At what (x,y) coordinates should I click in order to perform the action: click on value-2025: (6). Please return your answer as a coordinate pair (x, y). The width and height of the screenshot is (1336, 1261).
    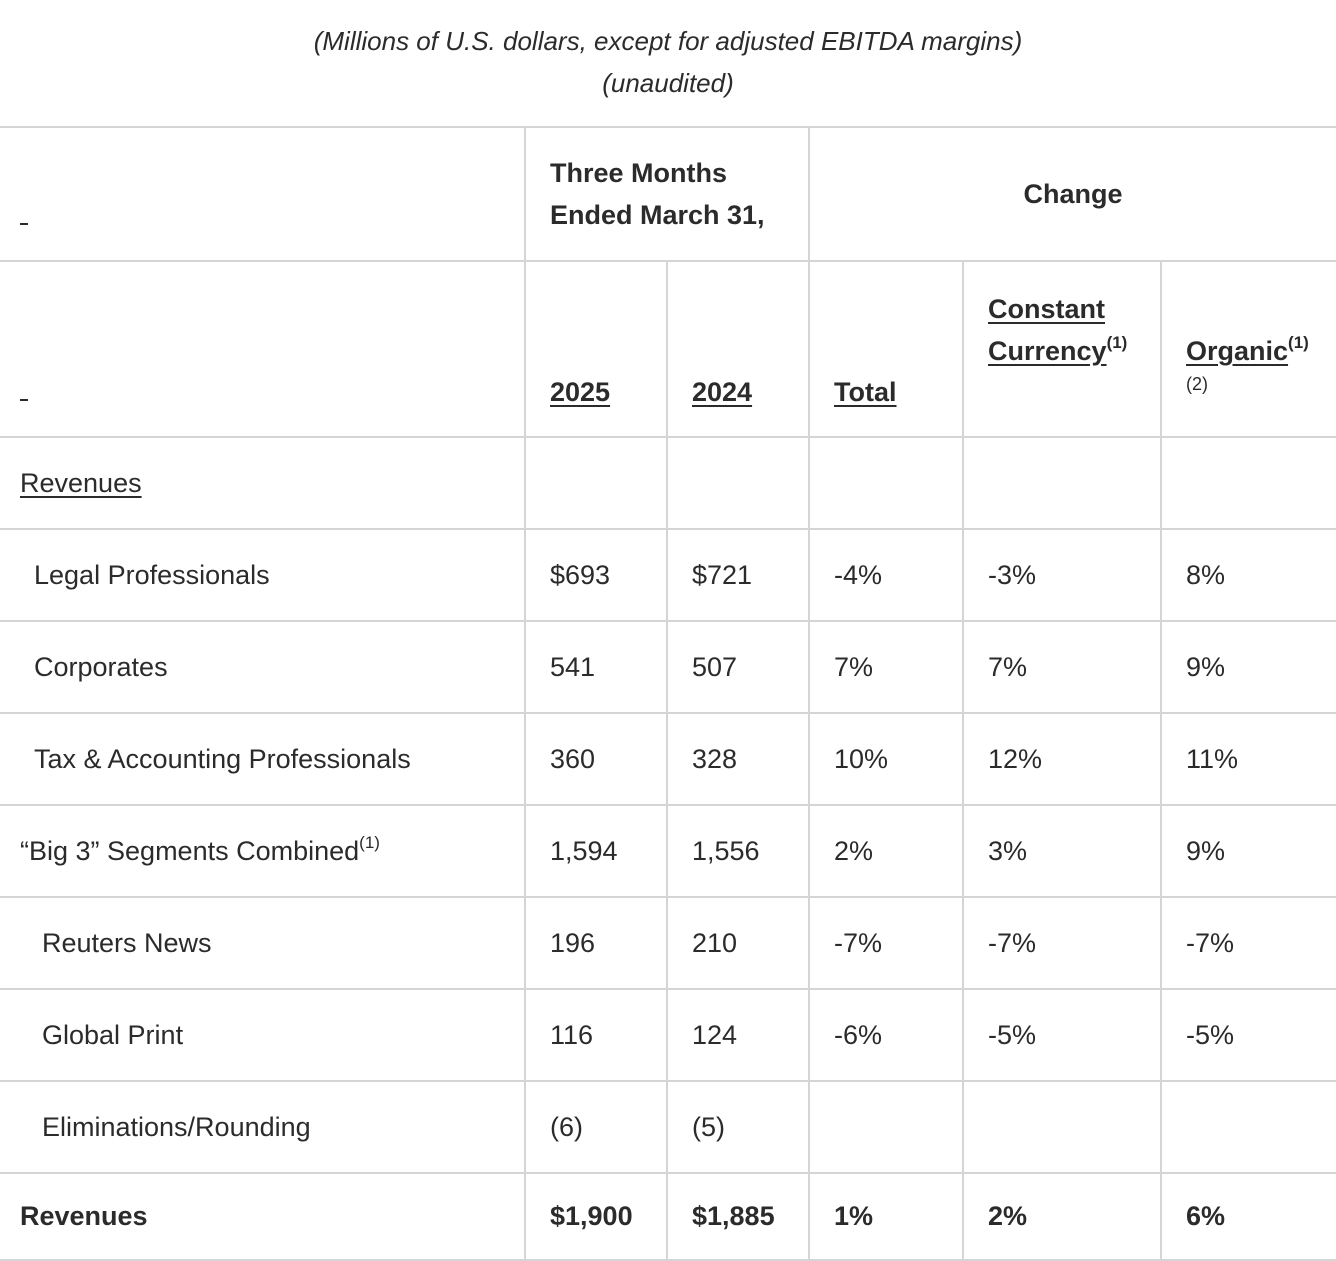
    Looking at the image, I should click on (596, 1127).